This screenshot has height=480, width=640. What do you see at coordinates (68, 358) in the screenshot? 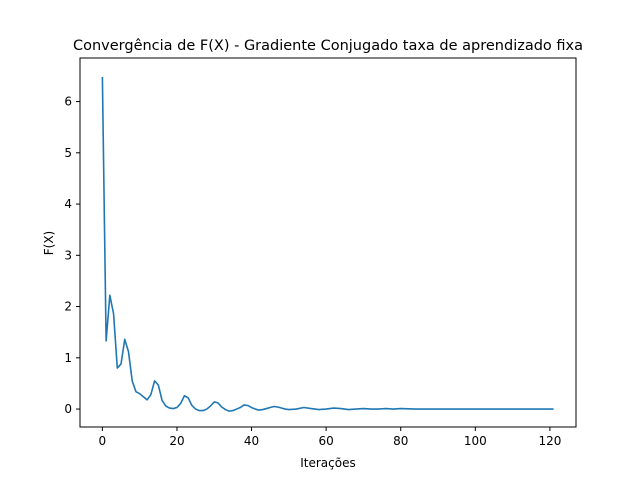
I see `y-tick-label: 1` at bounding box center [68, 358].